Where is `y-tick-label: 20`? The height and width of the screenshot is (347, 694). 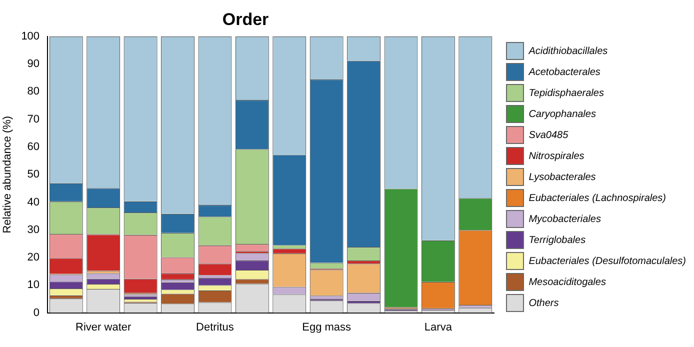
y-tick-label: 20 is located at coordinates (33, 258).